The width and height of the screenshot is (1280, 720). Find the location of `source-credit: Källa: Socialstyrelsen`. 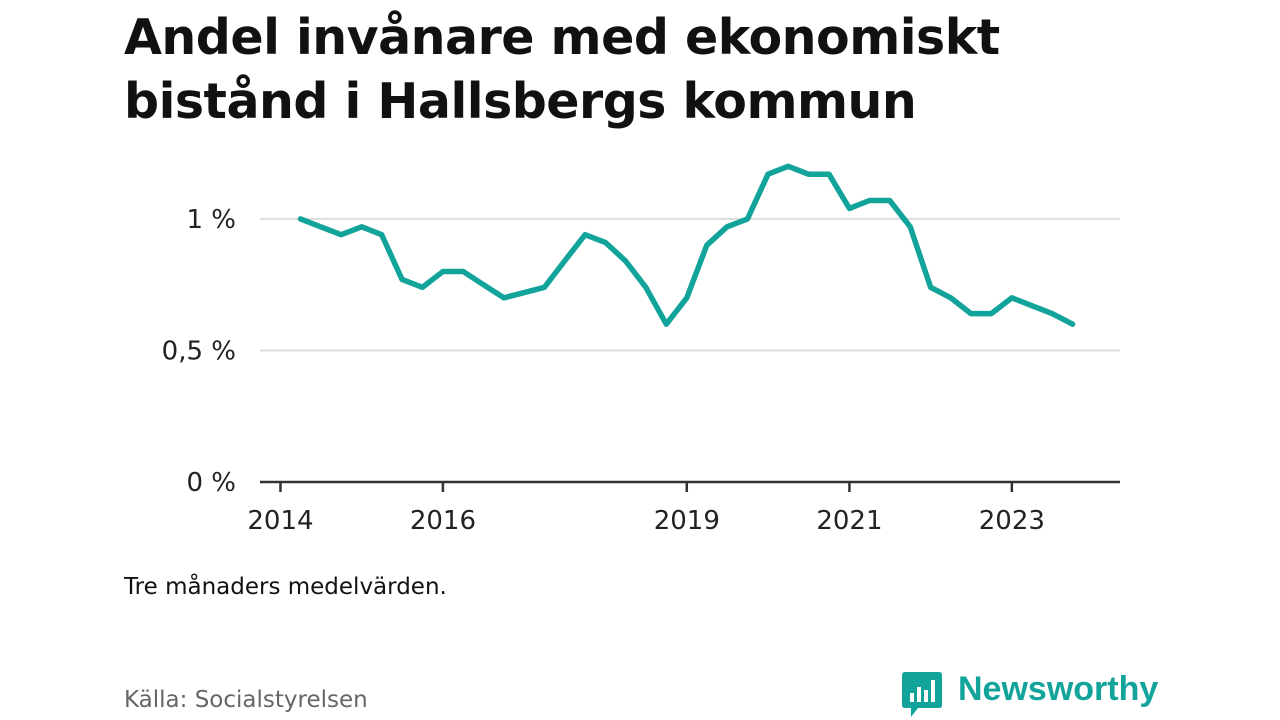

source-credit: Källa: Socialstyrelsen is located at coordinates (246, 700).